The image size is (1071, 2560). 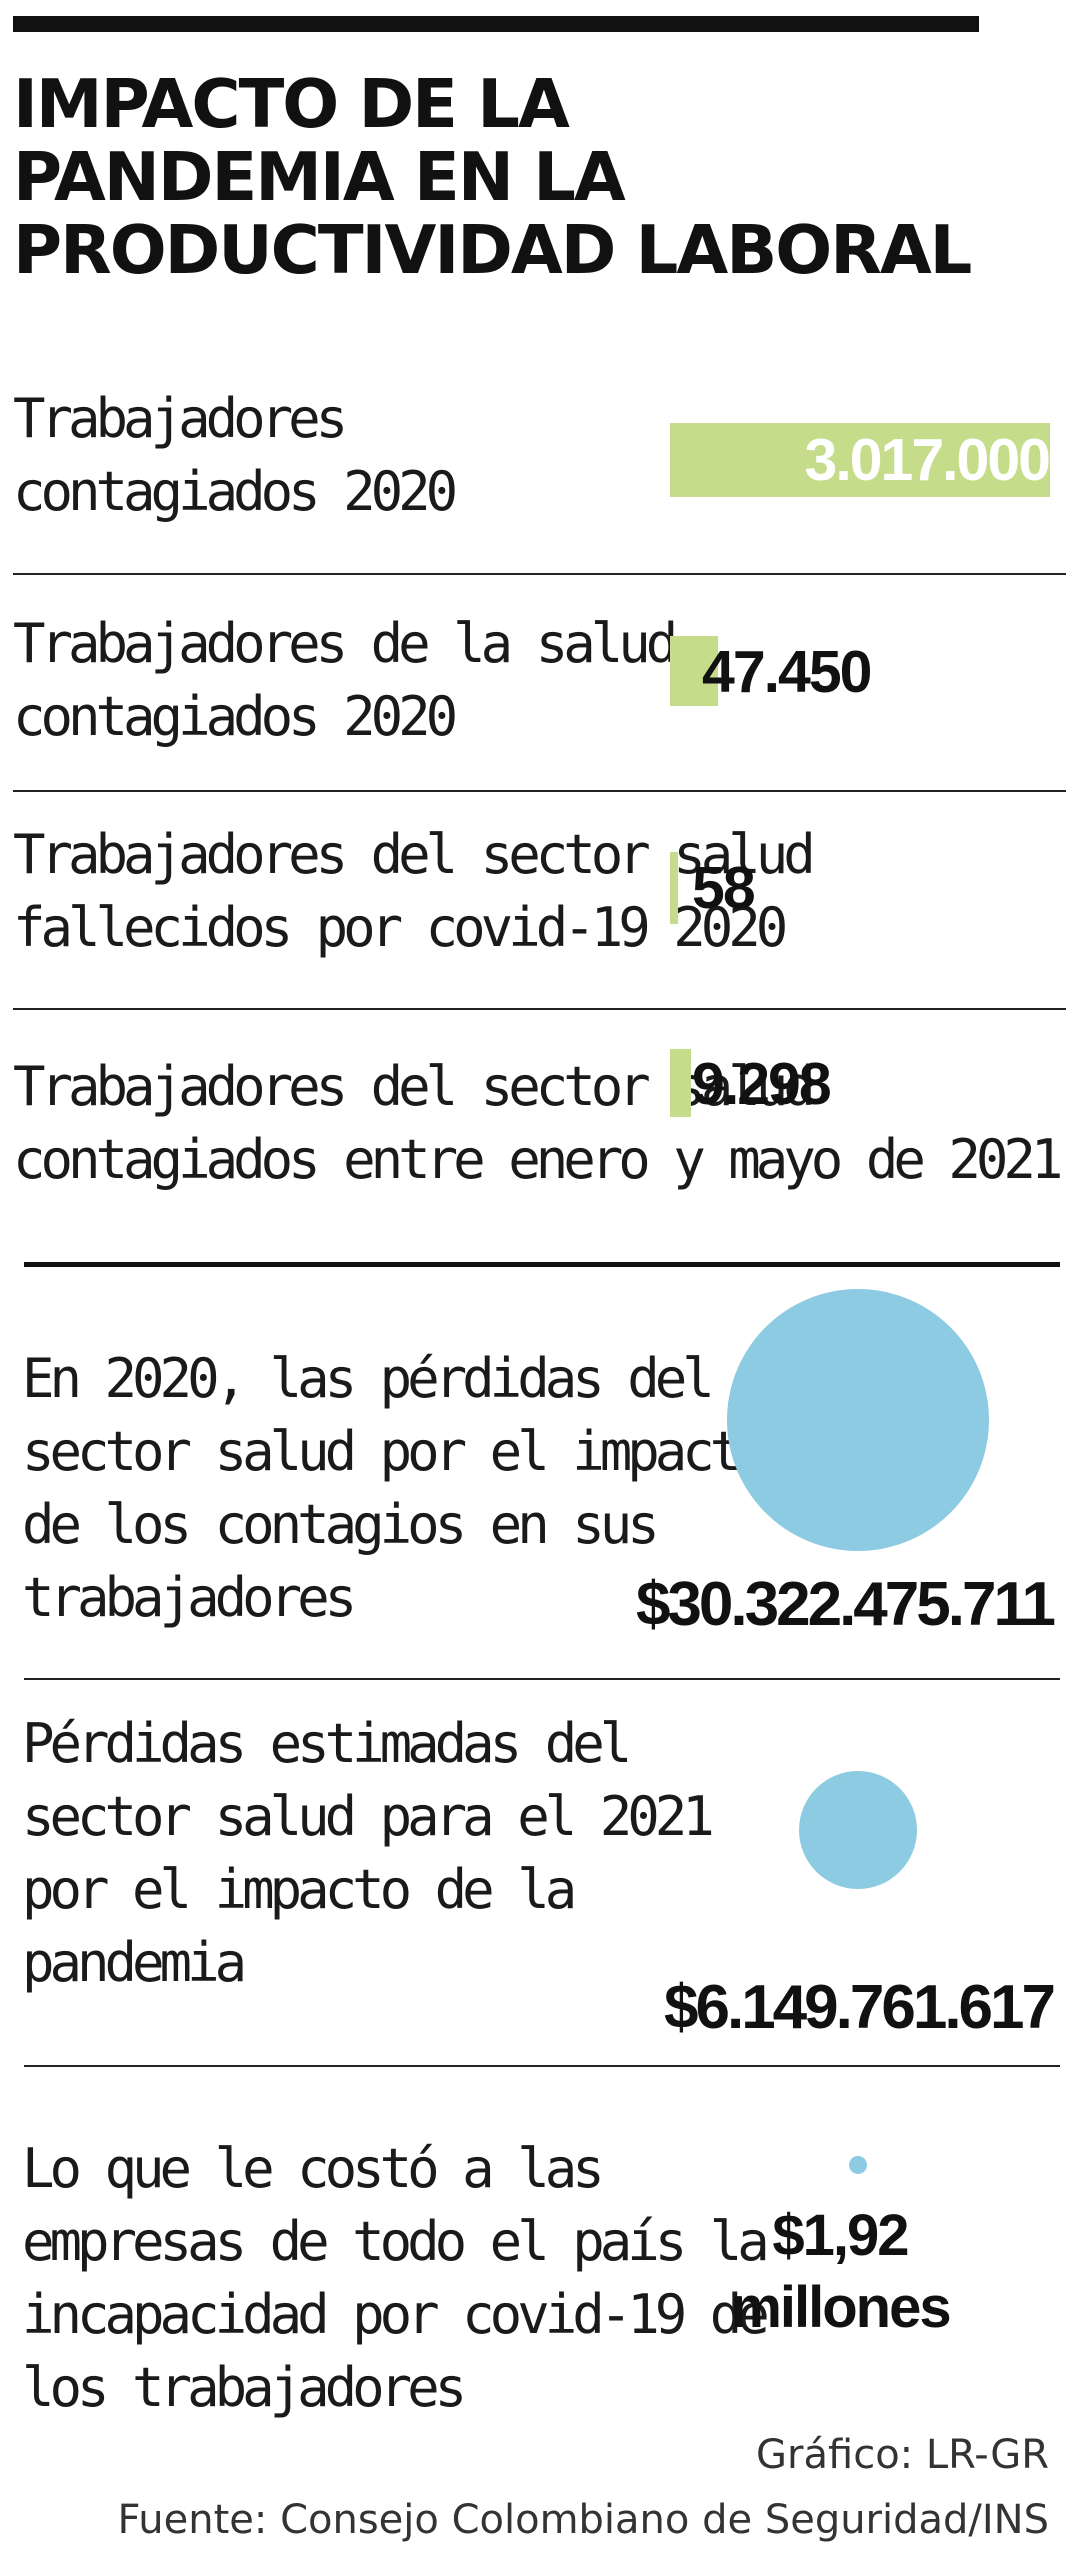 I want to click on bar-salud-contagiados, so click(x=694, y=671).